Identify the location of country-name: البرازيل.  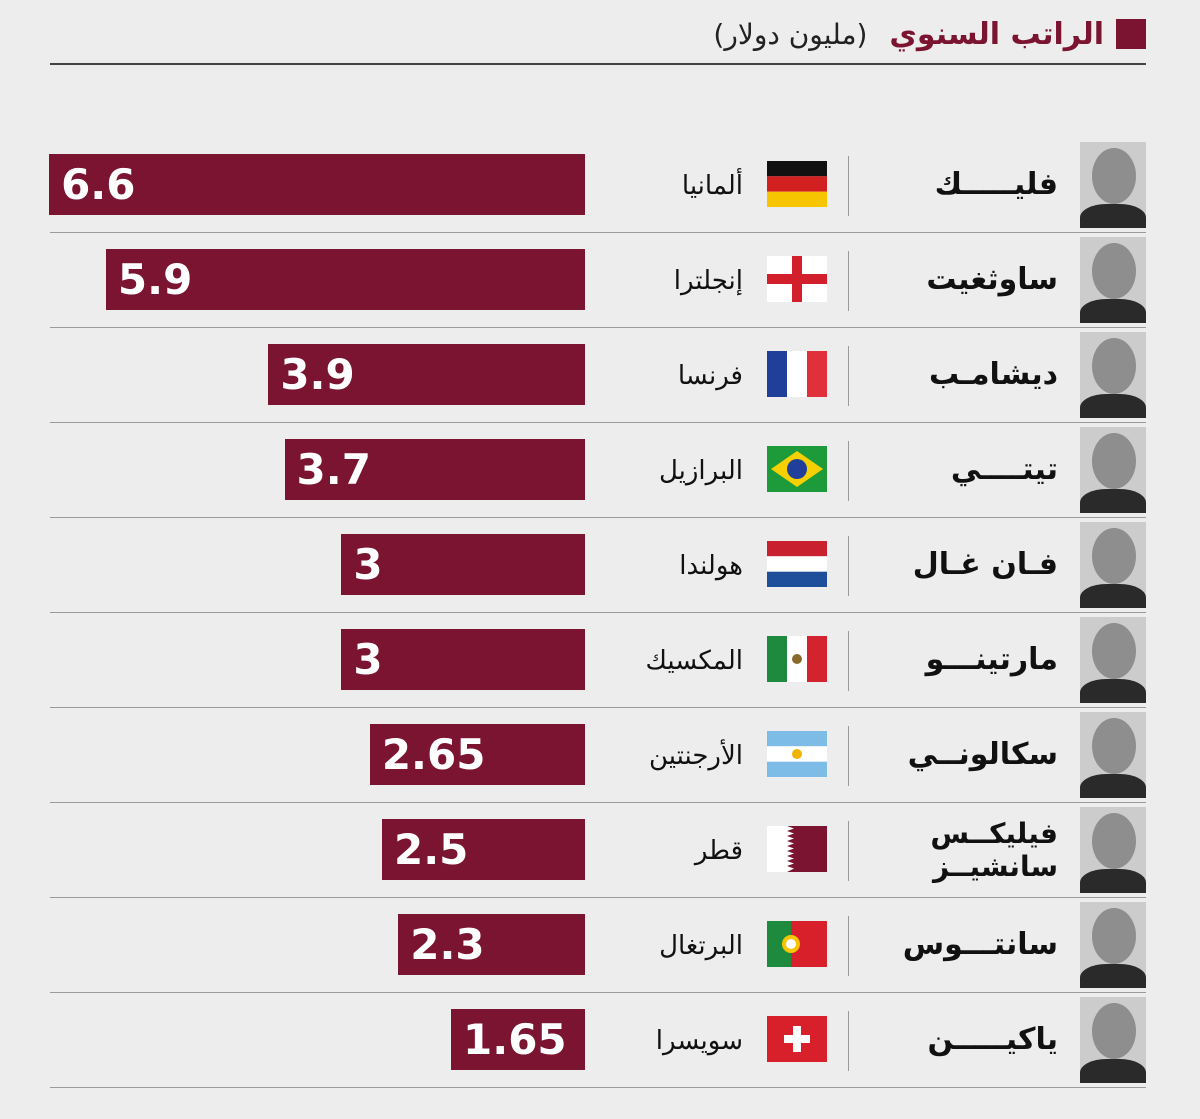
(700, 470).